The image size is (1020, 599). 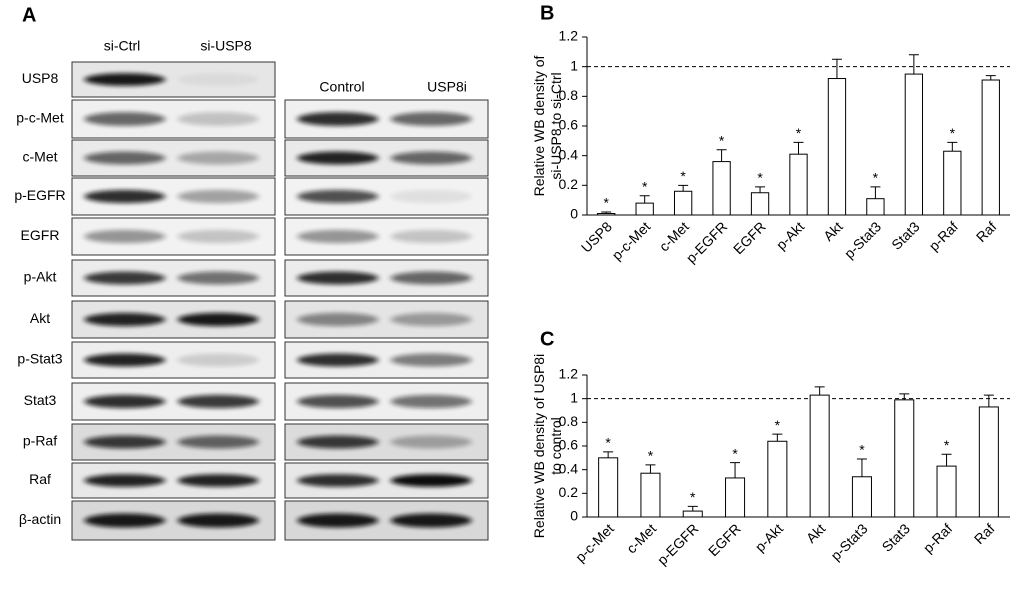 I want to click on row-label: Akt, so click(x=40, y=318).